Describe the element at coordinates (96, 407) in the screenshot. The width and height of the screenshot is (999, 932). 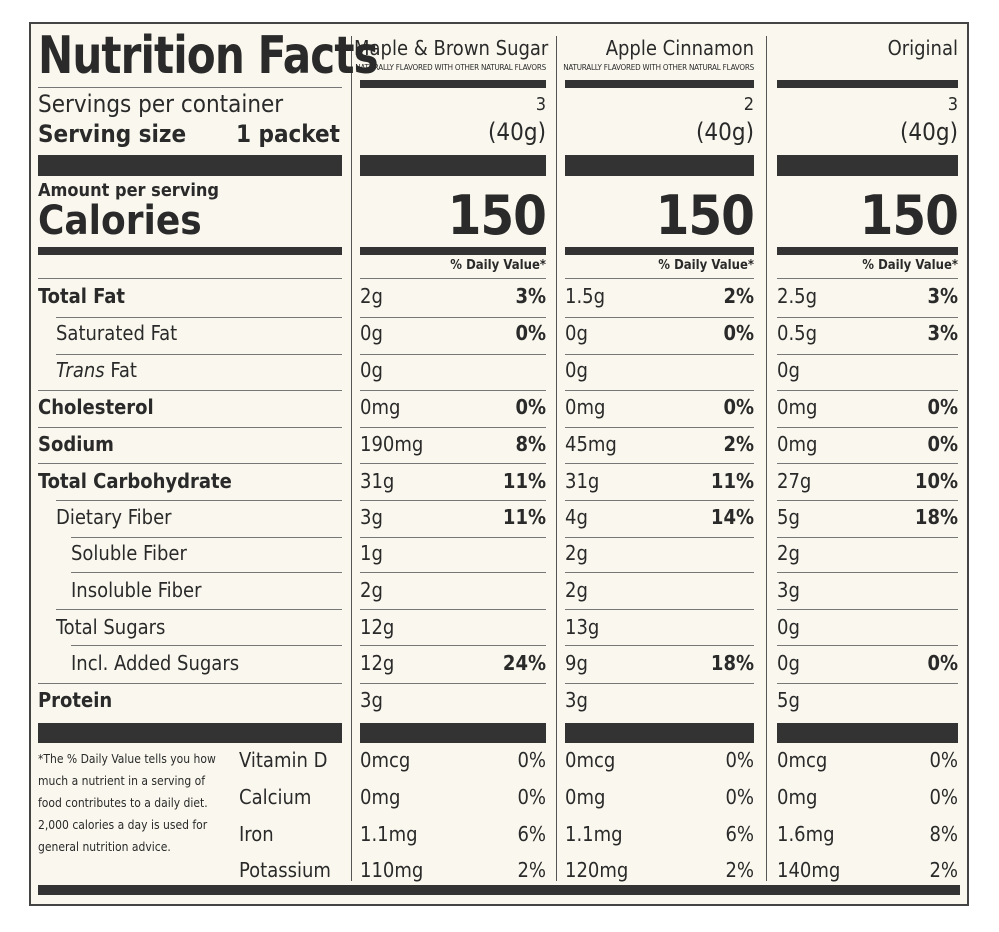
I see `nutrient-label: Cholesterol` at that location.